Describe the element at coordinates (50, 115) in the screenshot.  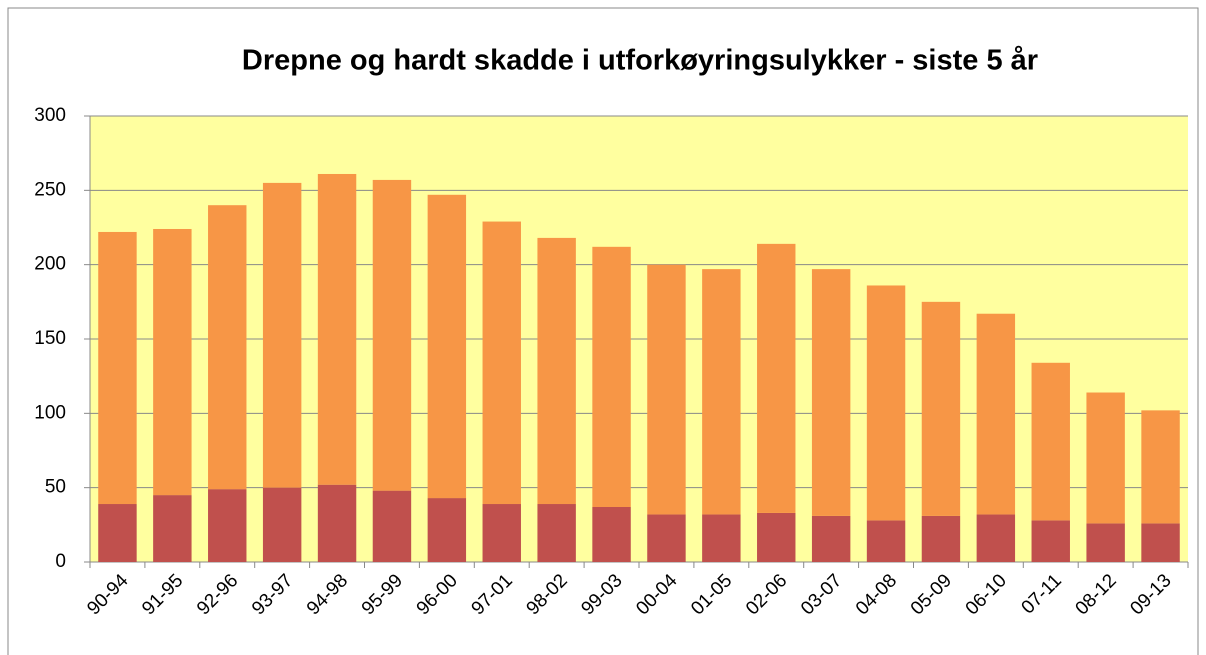
I see `y-tick-label: 300` at that location.